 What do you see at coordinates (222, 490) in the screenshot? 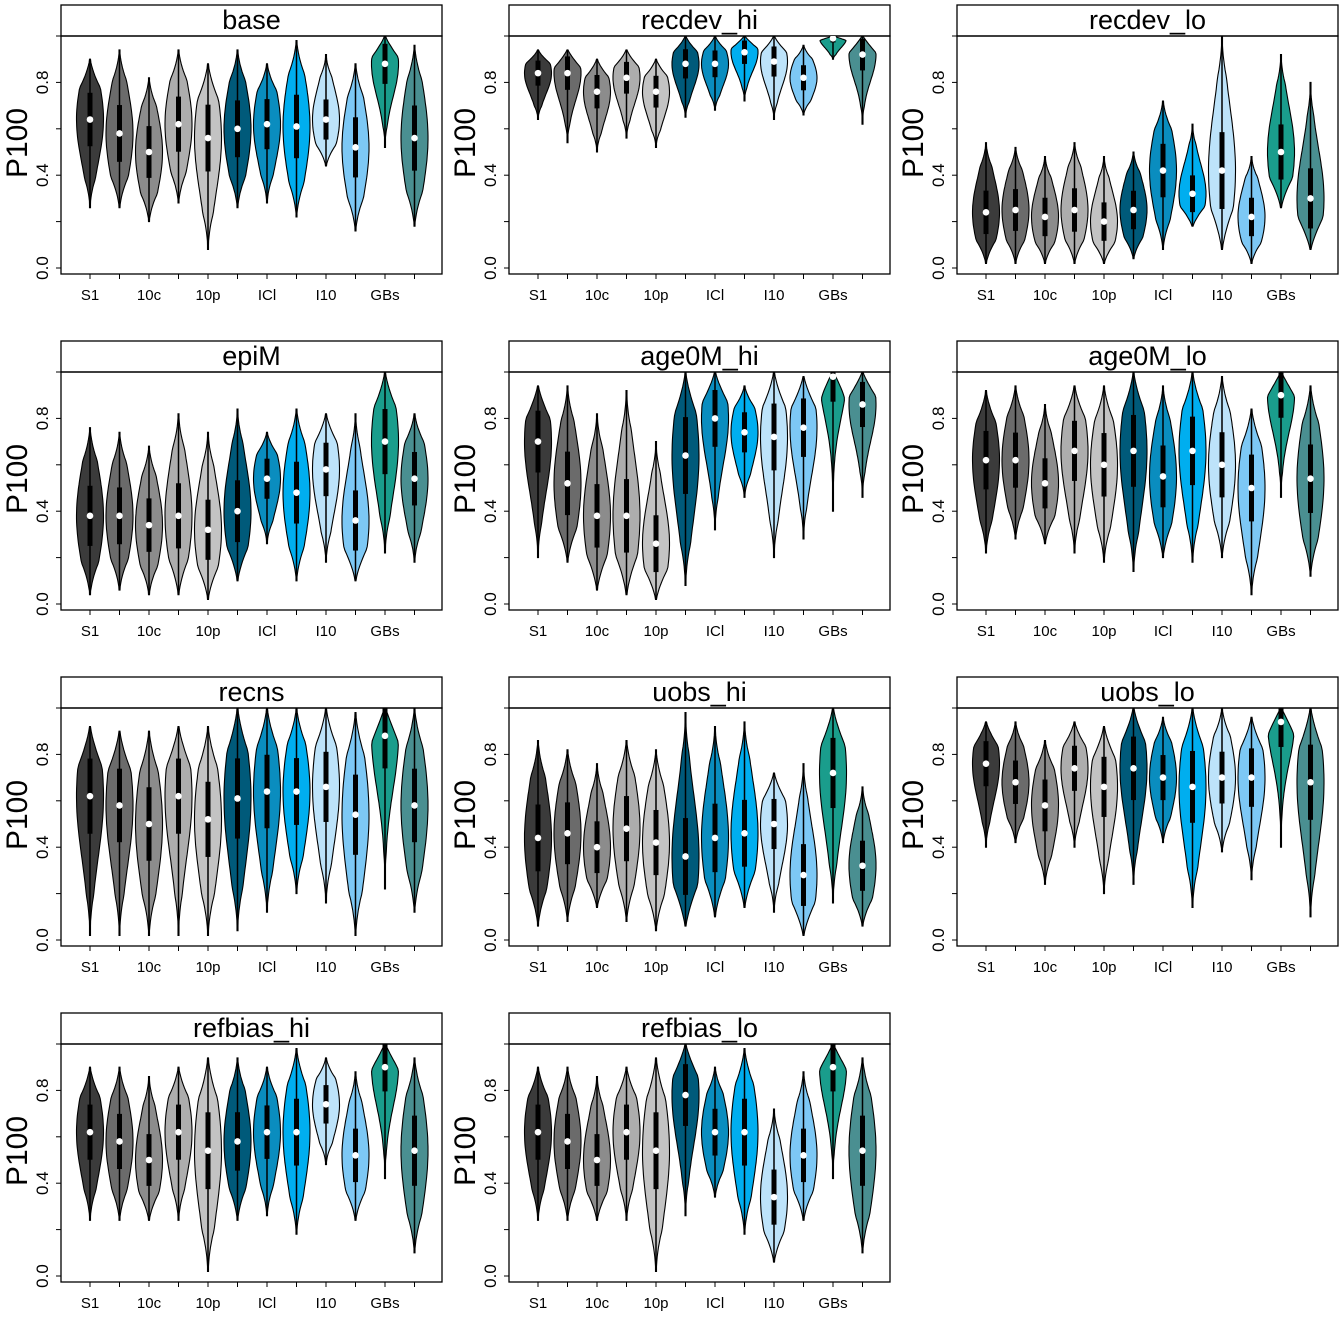
I see `panel-epiM: epiM 0.0 0.4 0.8 P100 S1 10c 10p ICl I10 GBs` at bounding box center [222, 490].